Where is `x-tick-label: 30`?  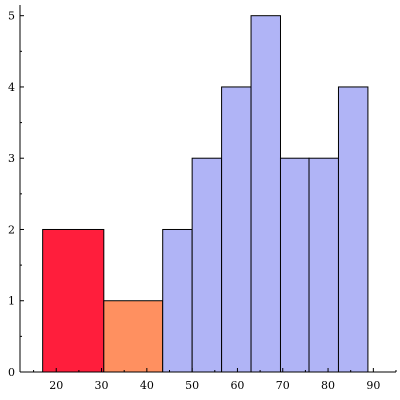
x-tick-label: 30 is located at coordinates (102, 385).